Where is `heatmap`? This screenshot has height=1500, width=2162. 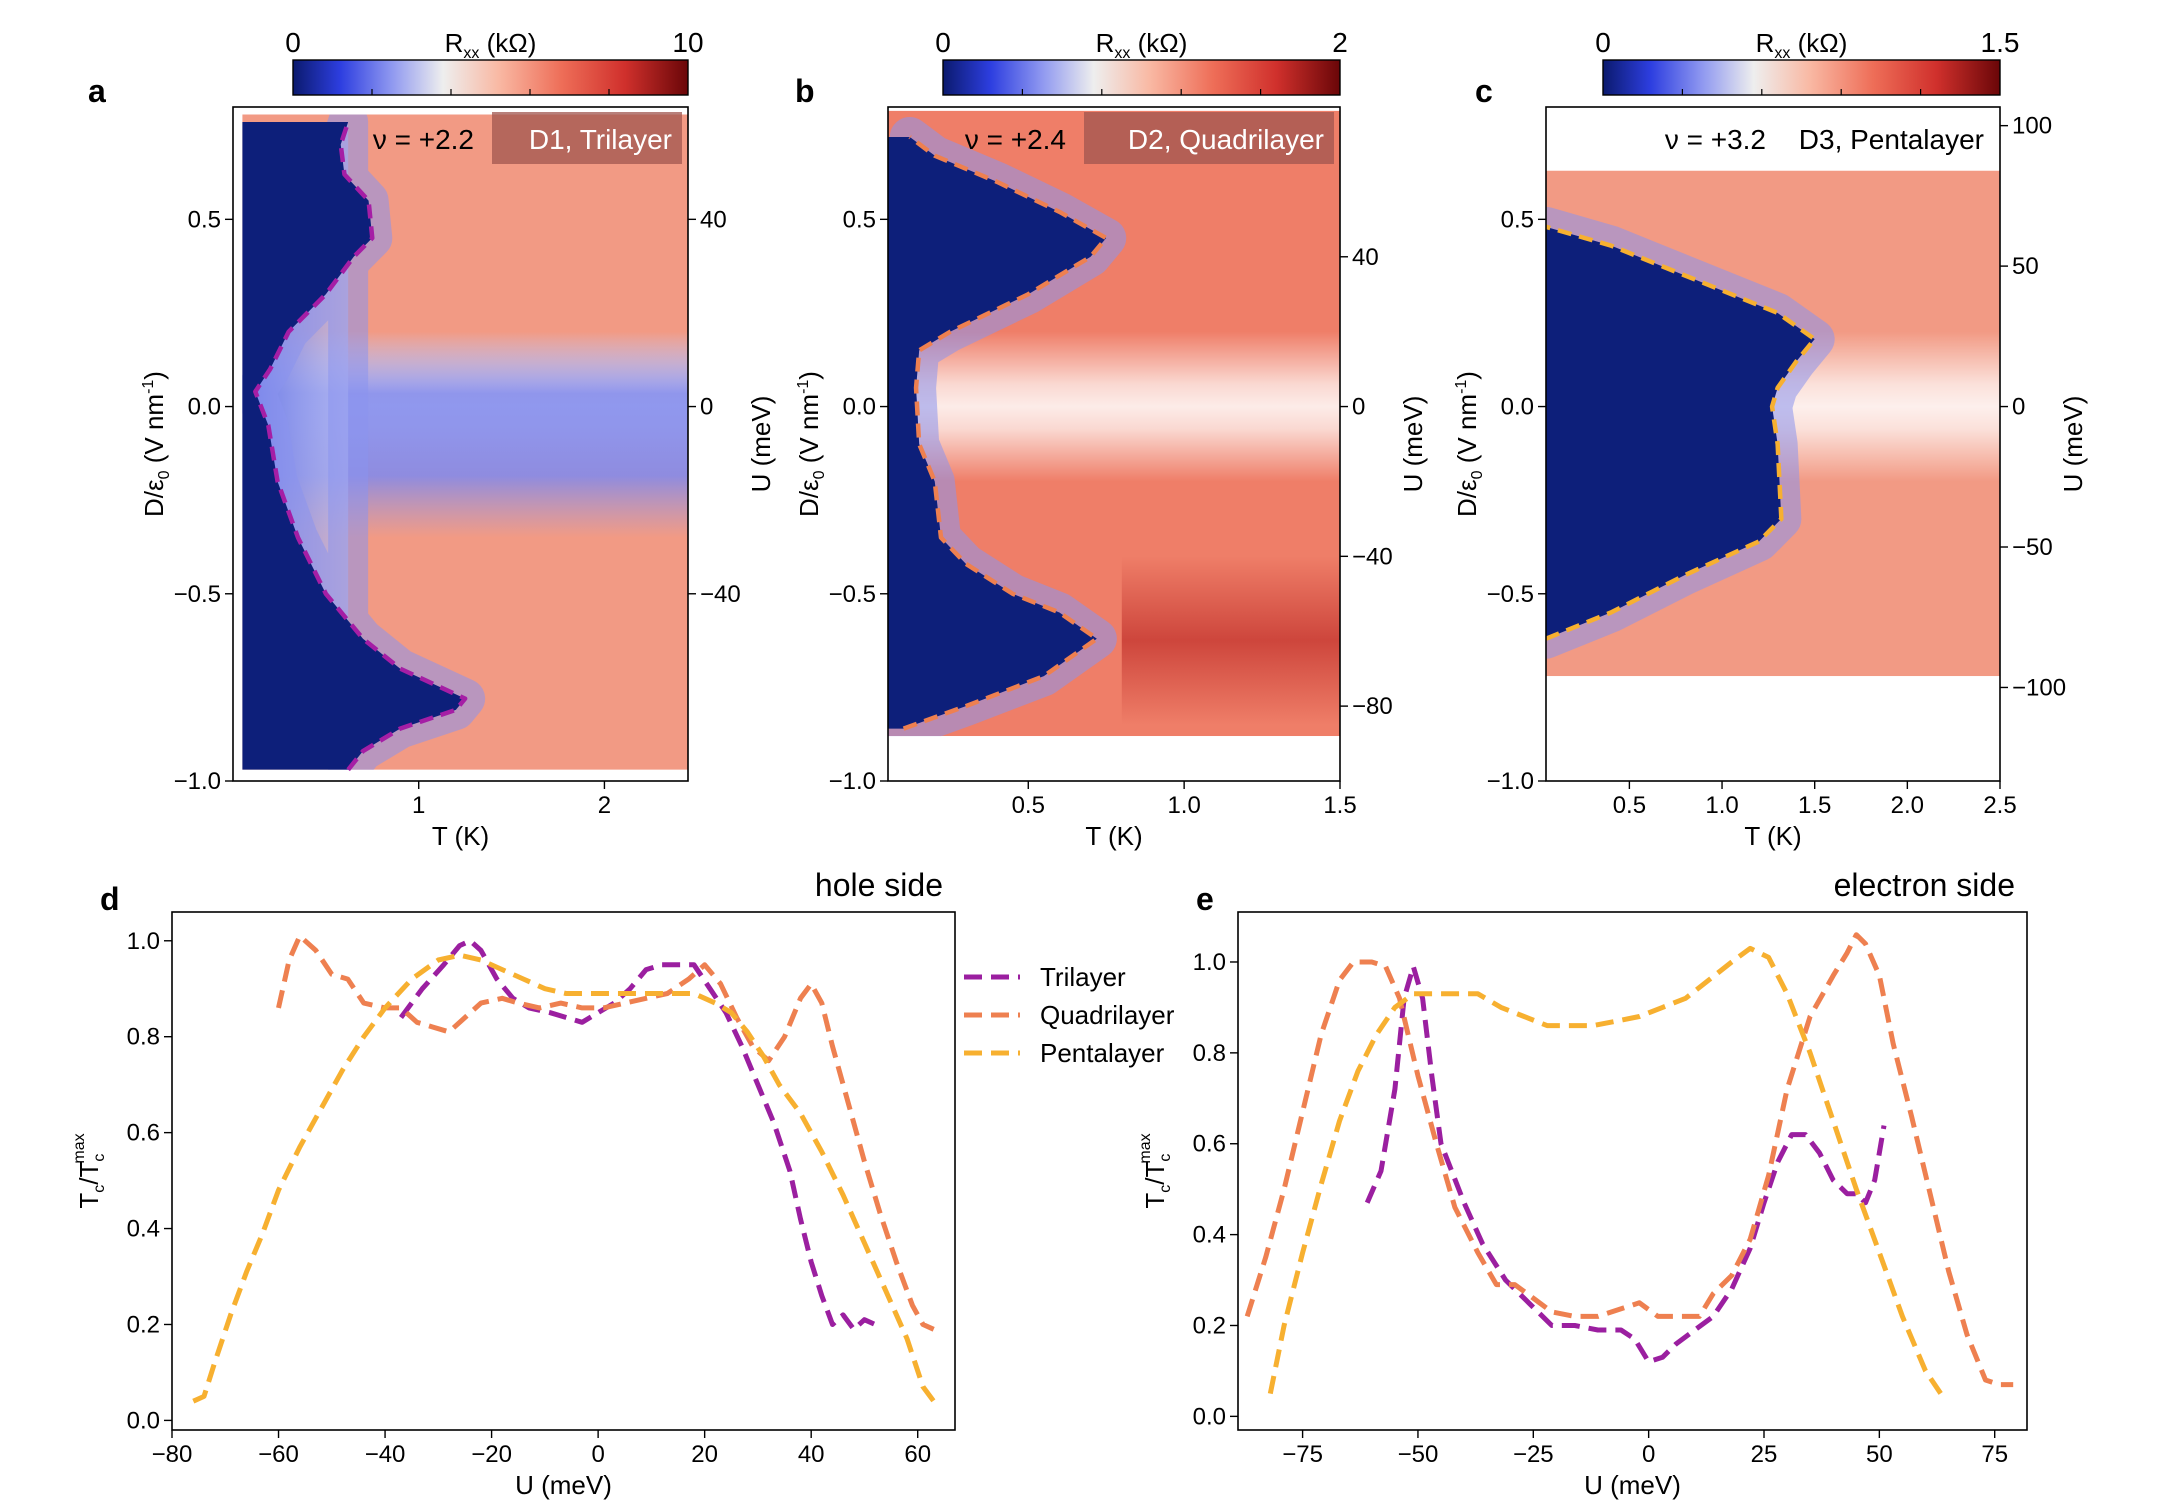
heatmap is located at coordinates (1114, 423).